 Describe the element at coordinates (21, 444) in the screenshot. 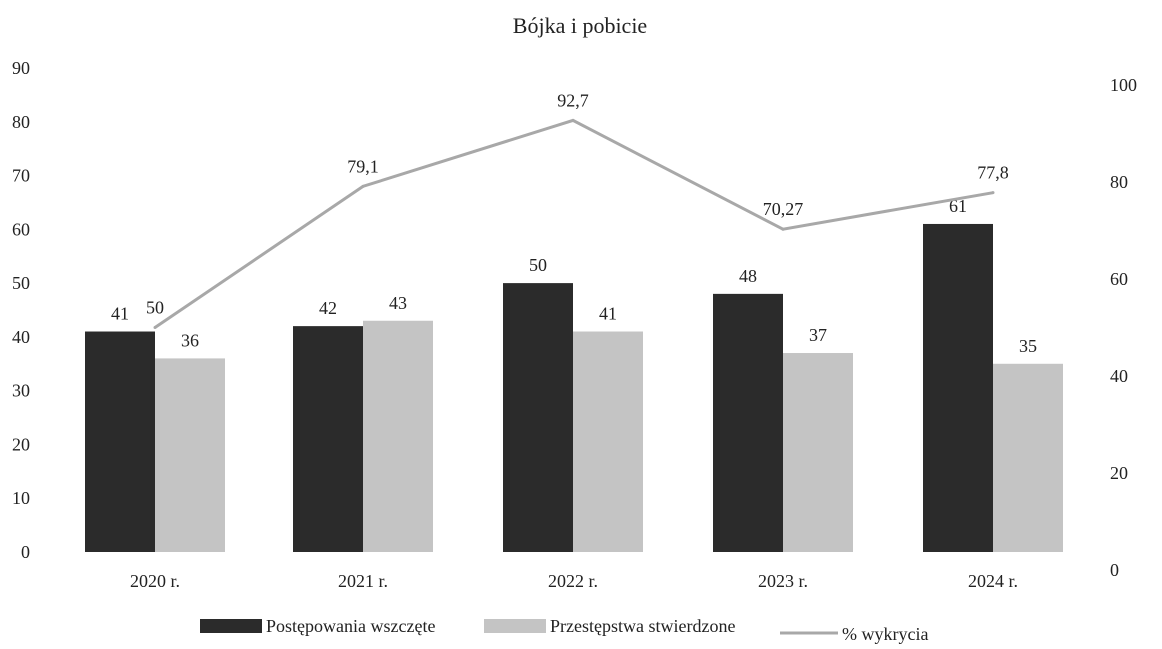

I see `left-axis-tick: 20` at that location.